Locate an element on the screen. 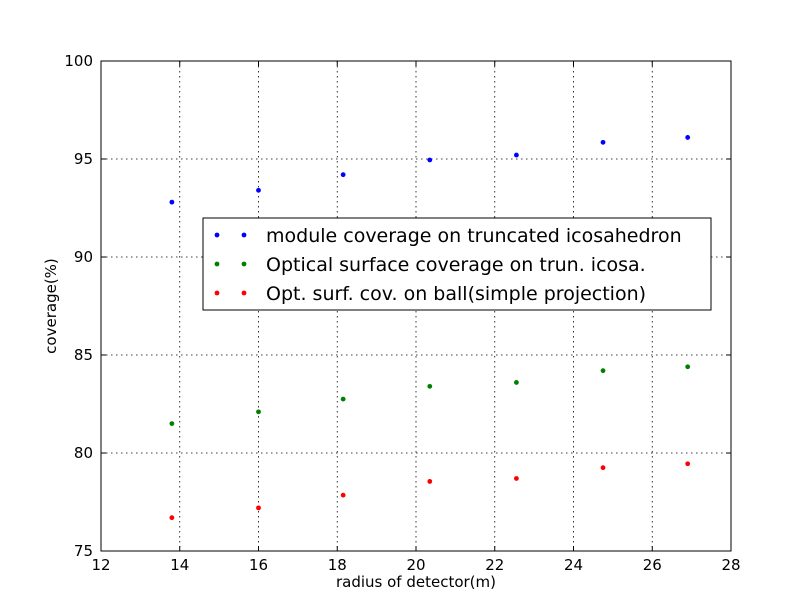 The width and height of the screenshot is (812, 612). legend-entry-label: module coverage on truncated icosahedron is located at coordinates (474, 236).